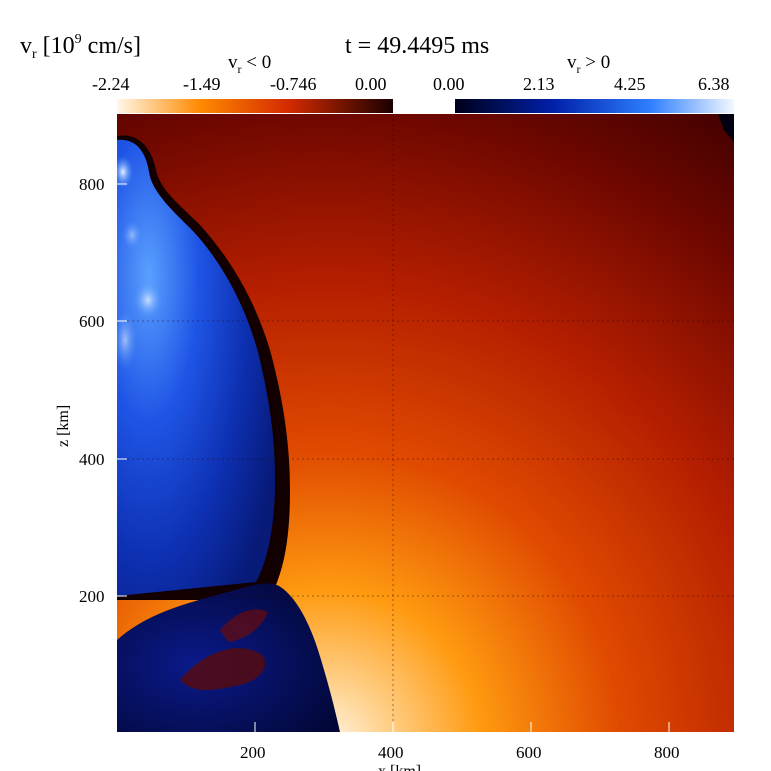 The image size is (771, 771). What do you see at coordinates (391, 752) in the screenshot?
I see `x-tick-400: 400` at bounding box center [391, 752].